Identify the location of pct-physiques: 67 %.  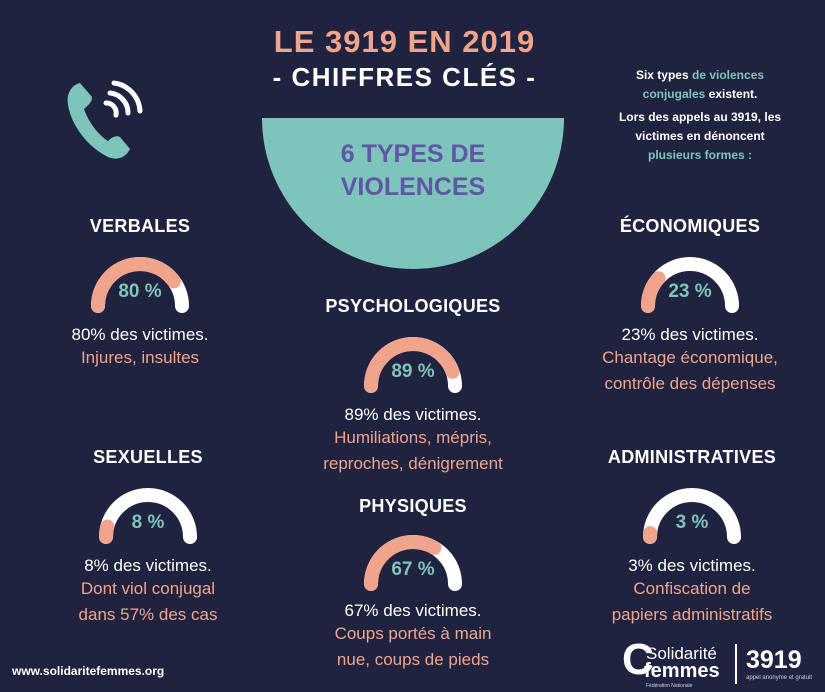
(413, 569).